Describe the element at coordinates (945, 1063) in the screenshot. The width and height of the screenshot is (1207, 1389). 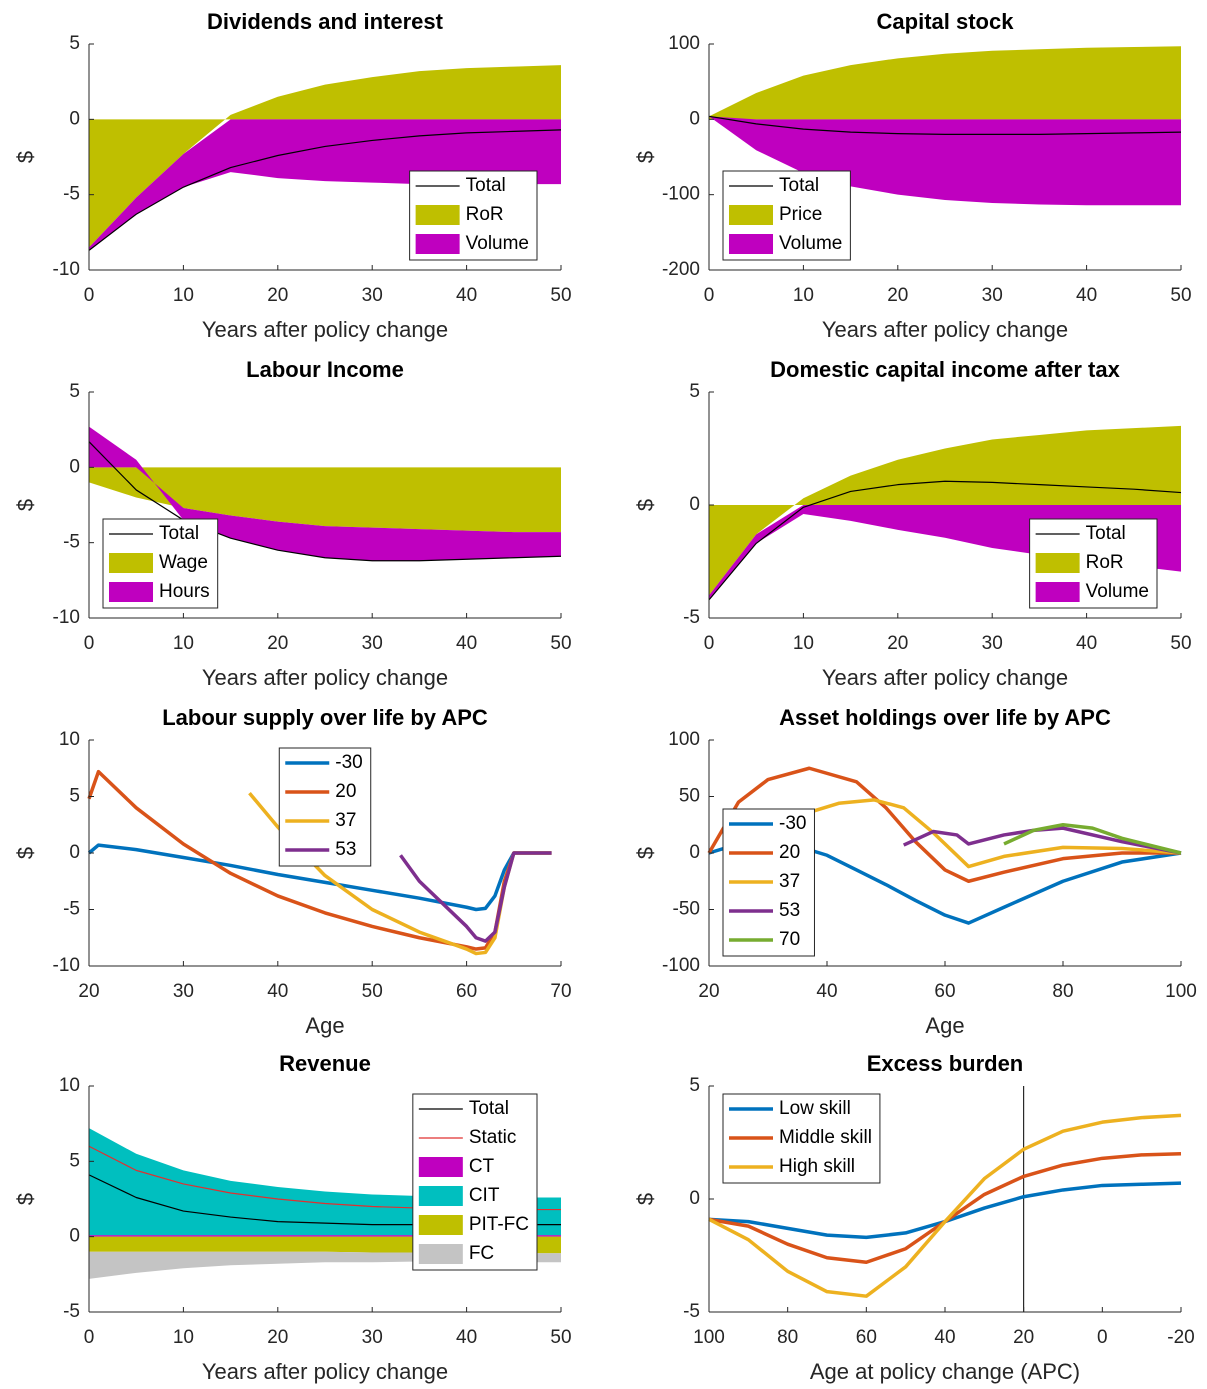
I see `chart-title: Excess burden` at that location.